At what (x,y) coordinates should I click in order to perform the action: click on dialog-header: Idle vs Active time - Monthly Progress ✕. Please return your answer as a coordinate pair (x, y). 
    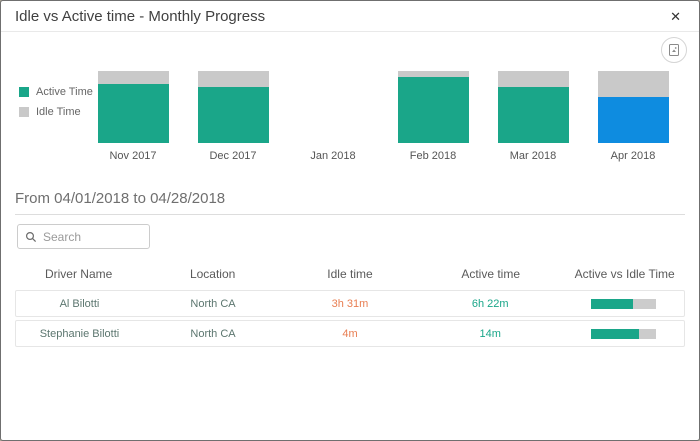
    Looking at the image, I should click on (350, 16).